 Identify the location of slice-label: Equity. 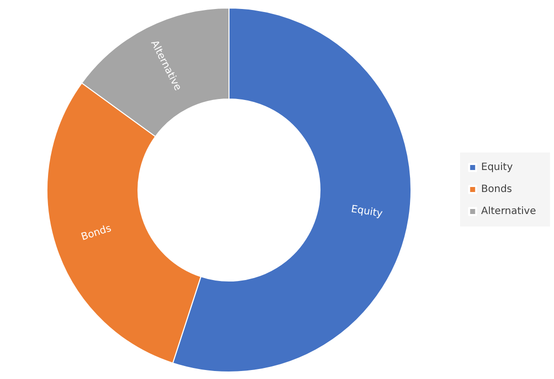
(367, 212).